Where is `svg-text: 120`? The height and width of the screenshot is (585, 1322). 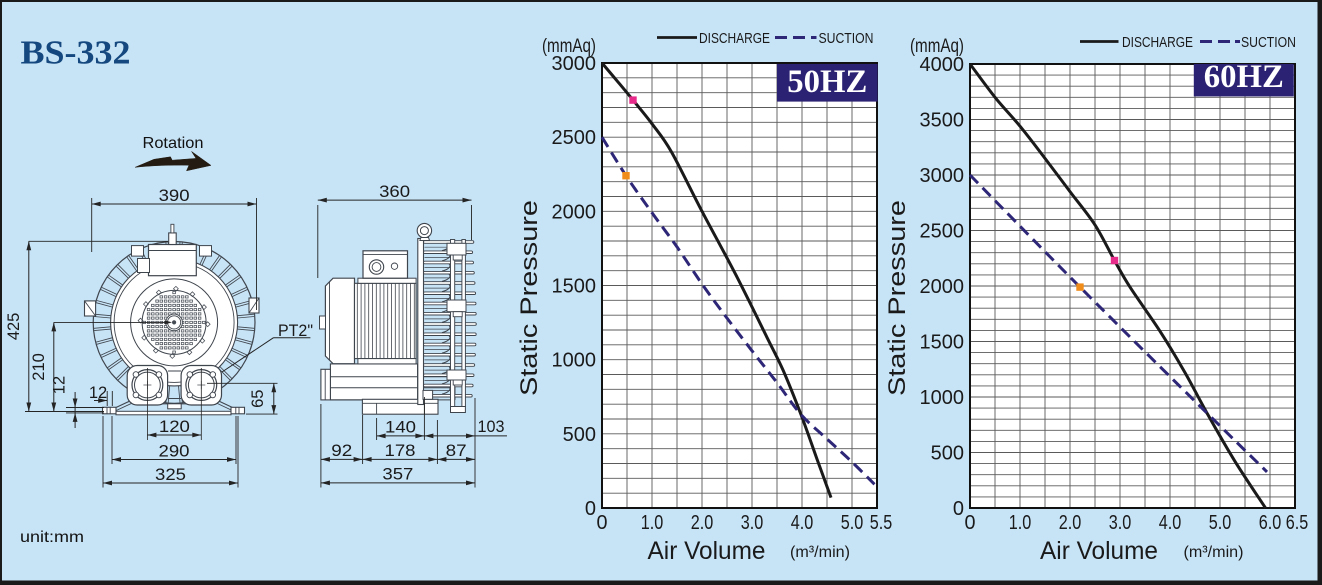
svg-text: 120 is located at coordinates (174, 426).